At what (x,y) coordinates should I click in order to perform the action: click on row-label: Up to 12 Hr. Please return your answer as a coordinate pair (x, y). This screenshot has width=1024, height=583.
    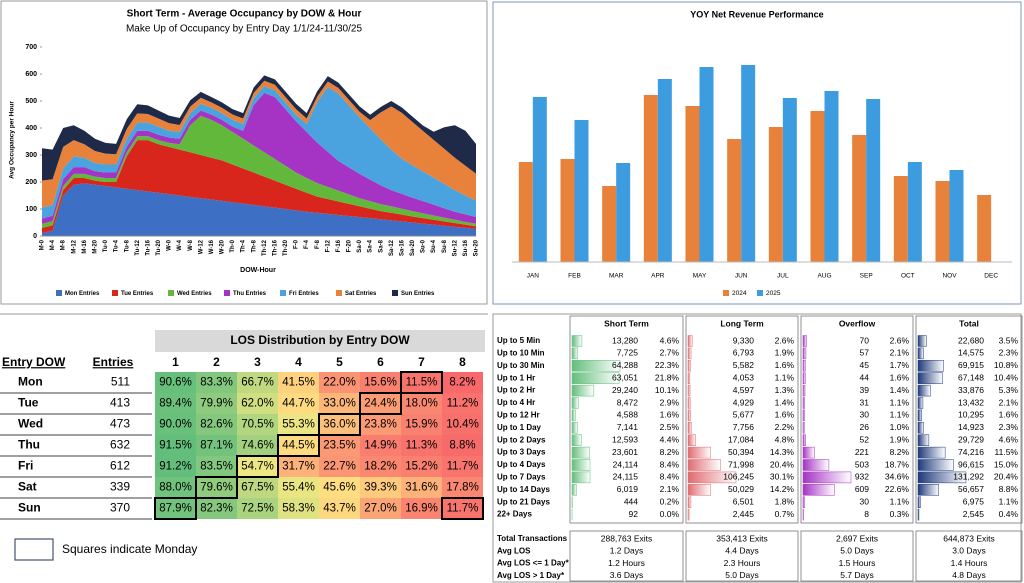
    Looking at the image, I should click on (518, 415).